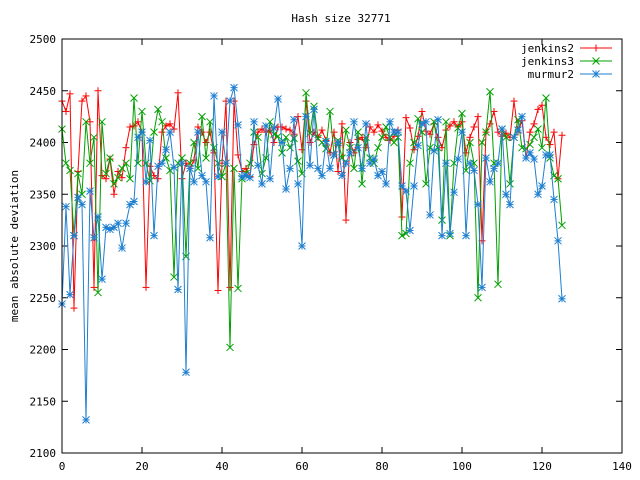 This screenshot has height=480, width=640. I want to click on y-tick-label: 2500, so click(43, 39).